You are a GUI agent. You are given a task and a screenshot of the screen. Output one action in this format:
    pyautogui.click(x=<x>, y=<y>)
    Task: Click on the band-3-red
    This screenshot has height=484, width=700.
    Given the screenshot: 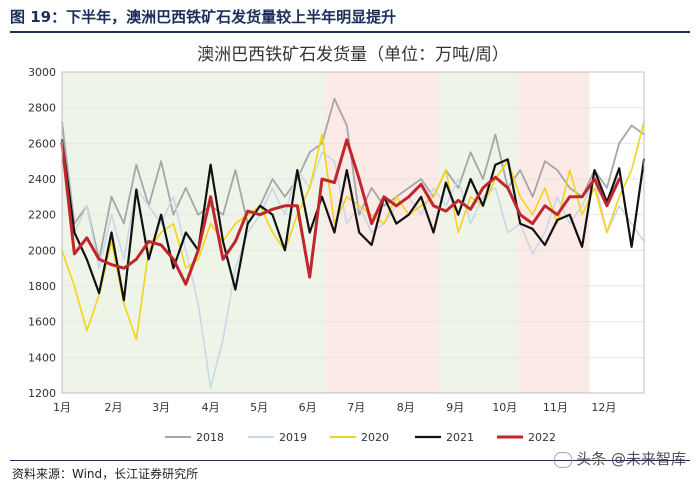 What is the action you would take?
    pyautogui.click(x=553, y=232)
    